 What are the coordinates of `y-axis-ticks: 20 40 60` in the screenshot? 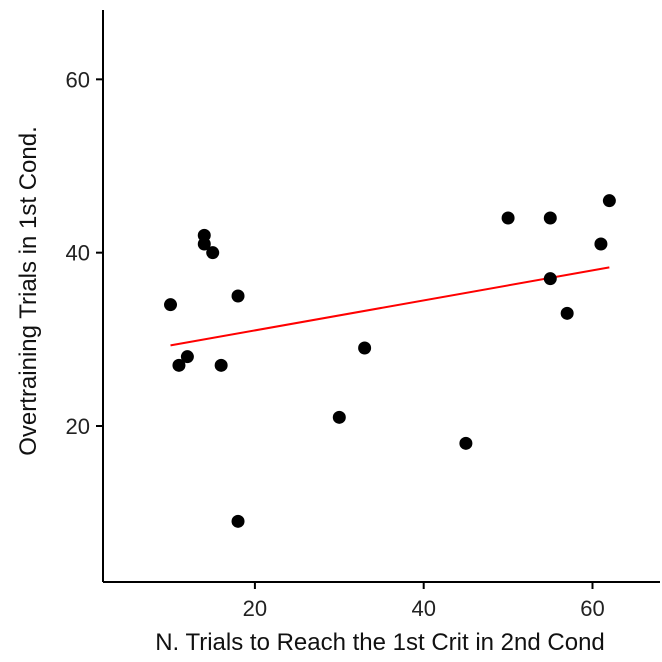 It's located at (84, 253).